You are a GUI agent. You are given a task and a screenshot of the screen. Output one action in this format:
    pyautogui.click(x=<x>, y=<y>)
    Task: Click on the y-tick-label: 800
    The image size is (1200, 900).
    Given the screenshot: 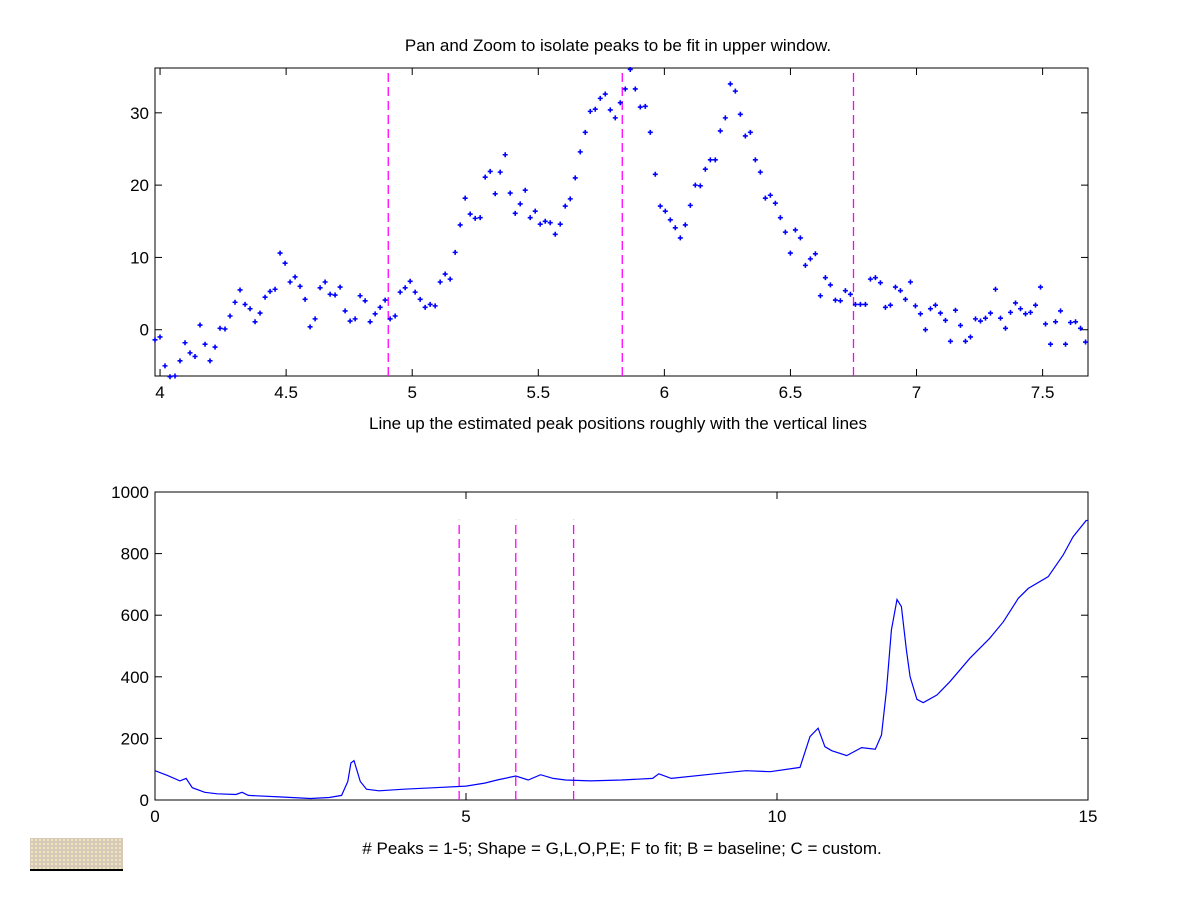 What is the action you would take?
    pyautogui.click(x=135, y=554)
    